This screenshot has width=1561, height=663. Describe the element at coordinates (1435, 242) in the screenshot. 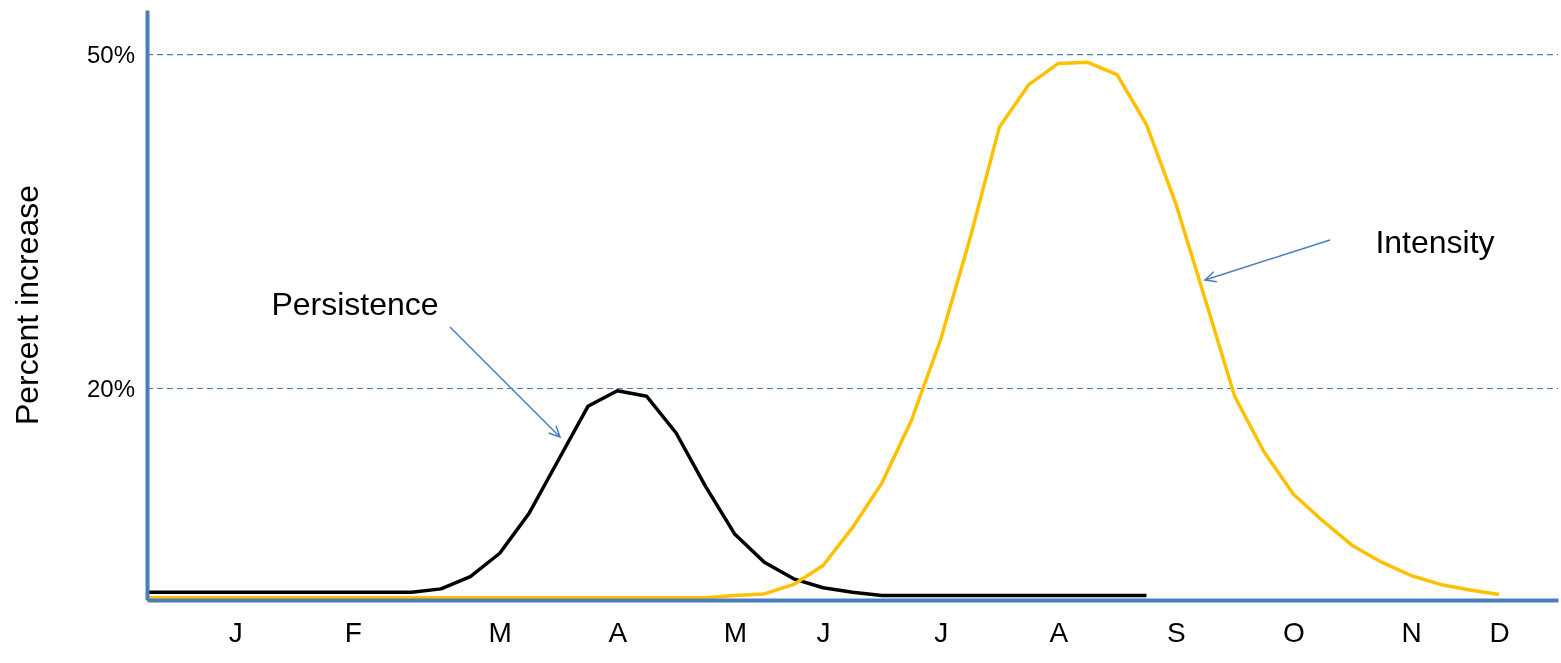

I see `annotation: Intensity` at that location.